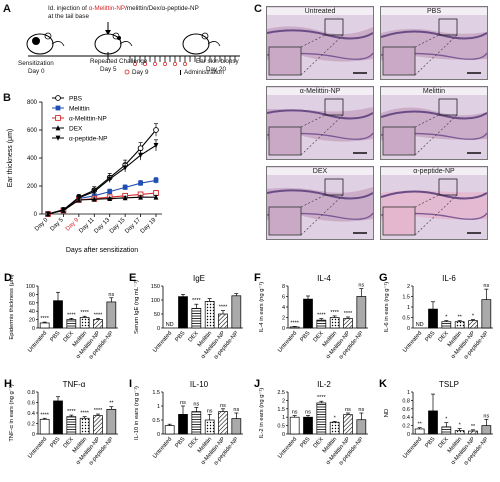 The width and height of the screenshot is (500, 482). I want to click on chart-title: IgE, so click(199, 278).